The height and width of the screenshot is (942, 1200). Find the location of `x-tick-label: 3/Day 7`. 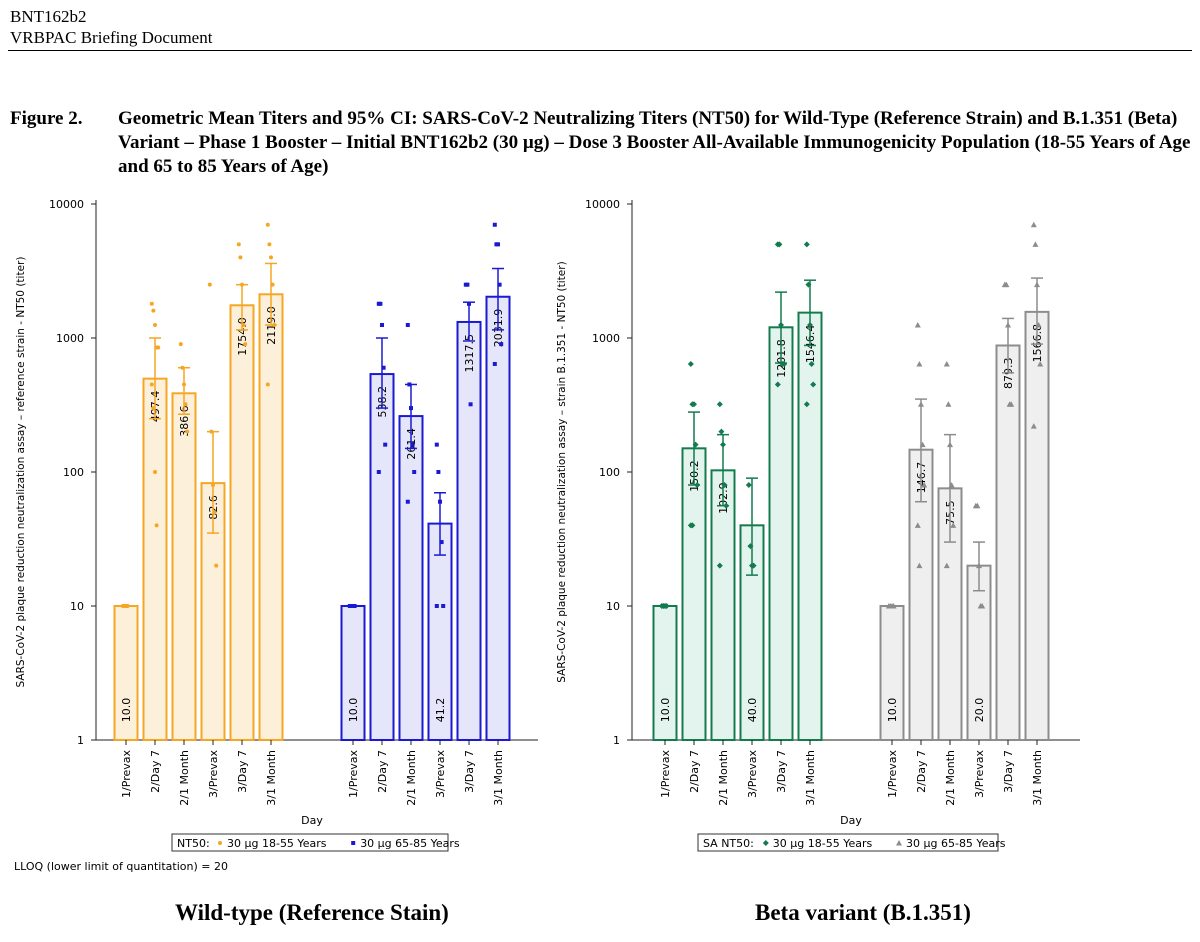

x-tick-label: 3/Day 7 is located at coordinates (242, 771).